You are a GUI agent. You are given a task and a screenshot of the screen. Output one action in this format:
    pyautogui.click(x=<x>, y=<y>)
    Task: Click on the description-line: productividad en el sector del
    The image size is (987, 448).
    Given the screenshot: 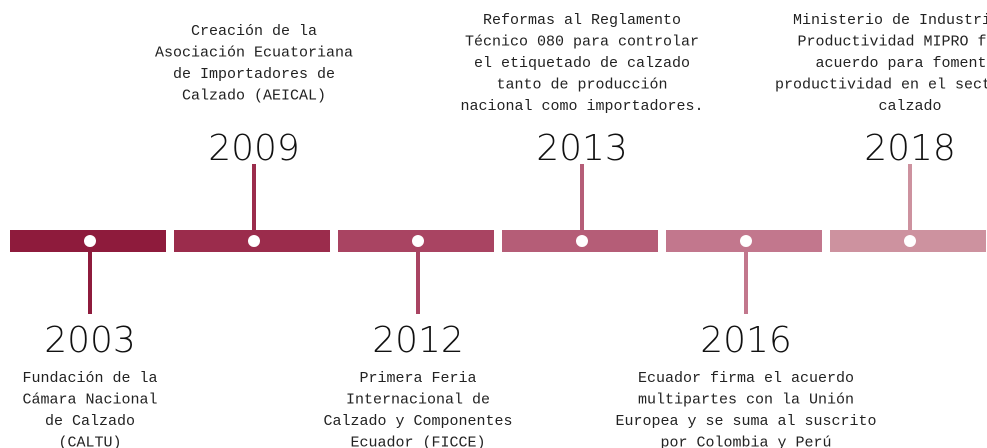 What is the action you would take?
    pyautogui.click(x=881, y=85)
    